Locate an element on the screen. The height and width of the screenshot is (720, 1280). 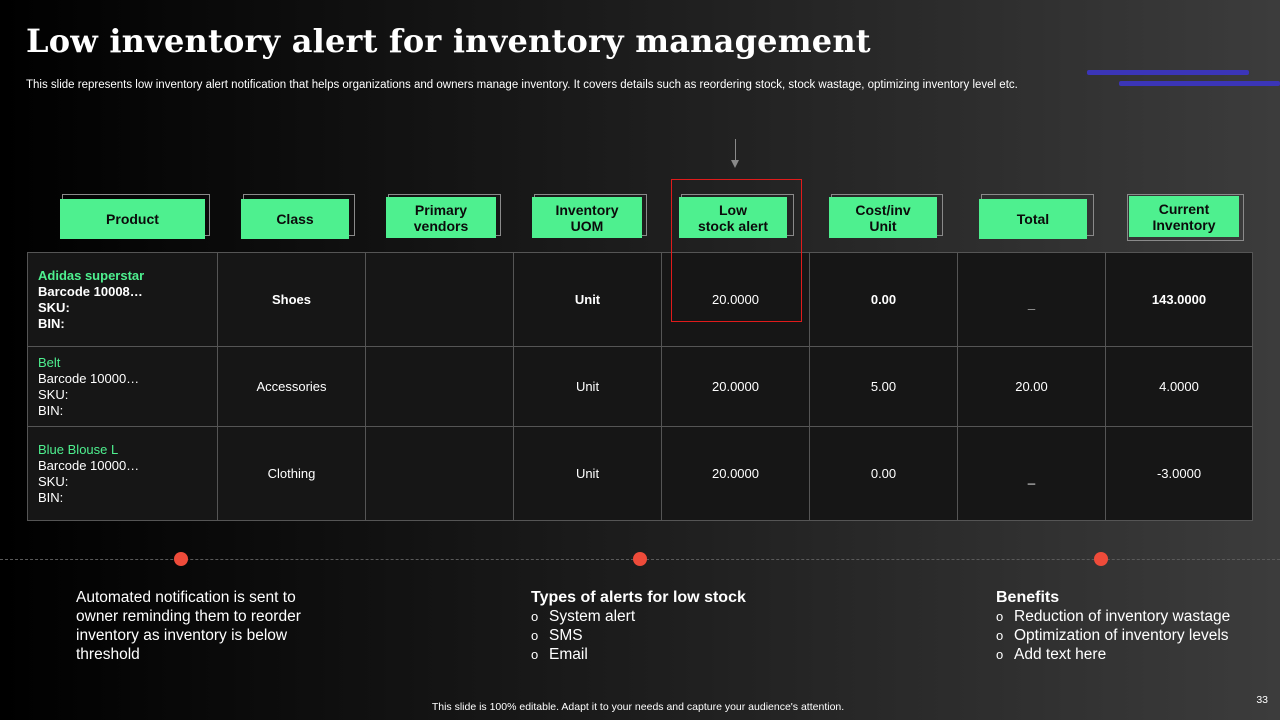
cost-cell: 5.00 is located at coordinates (883, 386).